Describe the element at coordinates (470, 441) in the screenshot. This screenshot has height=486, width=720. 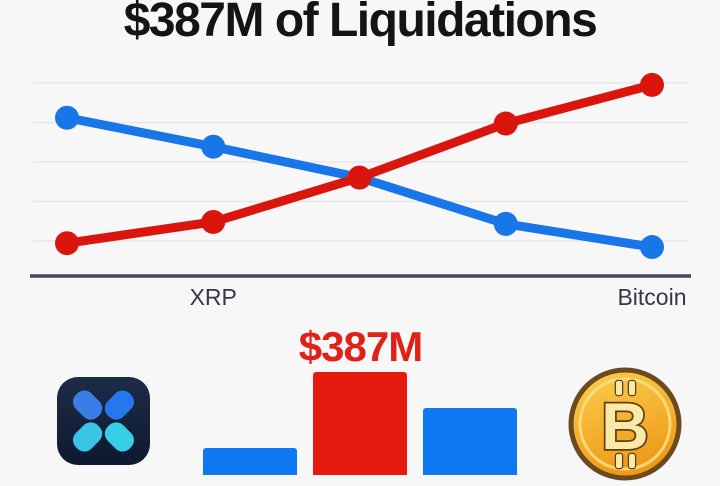
I see `bar-right-blue` at that location.